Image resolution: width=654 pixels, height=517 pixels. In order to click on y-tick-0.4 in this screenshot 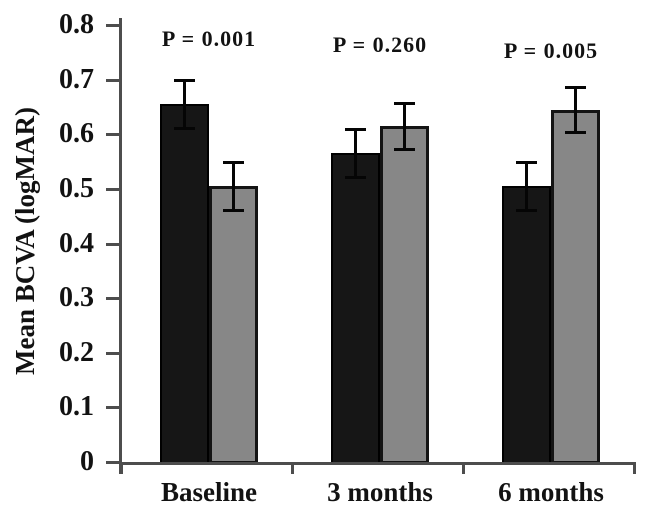, I will do `click(112, 244)`.